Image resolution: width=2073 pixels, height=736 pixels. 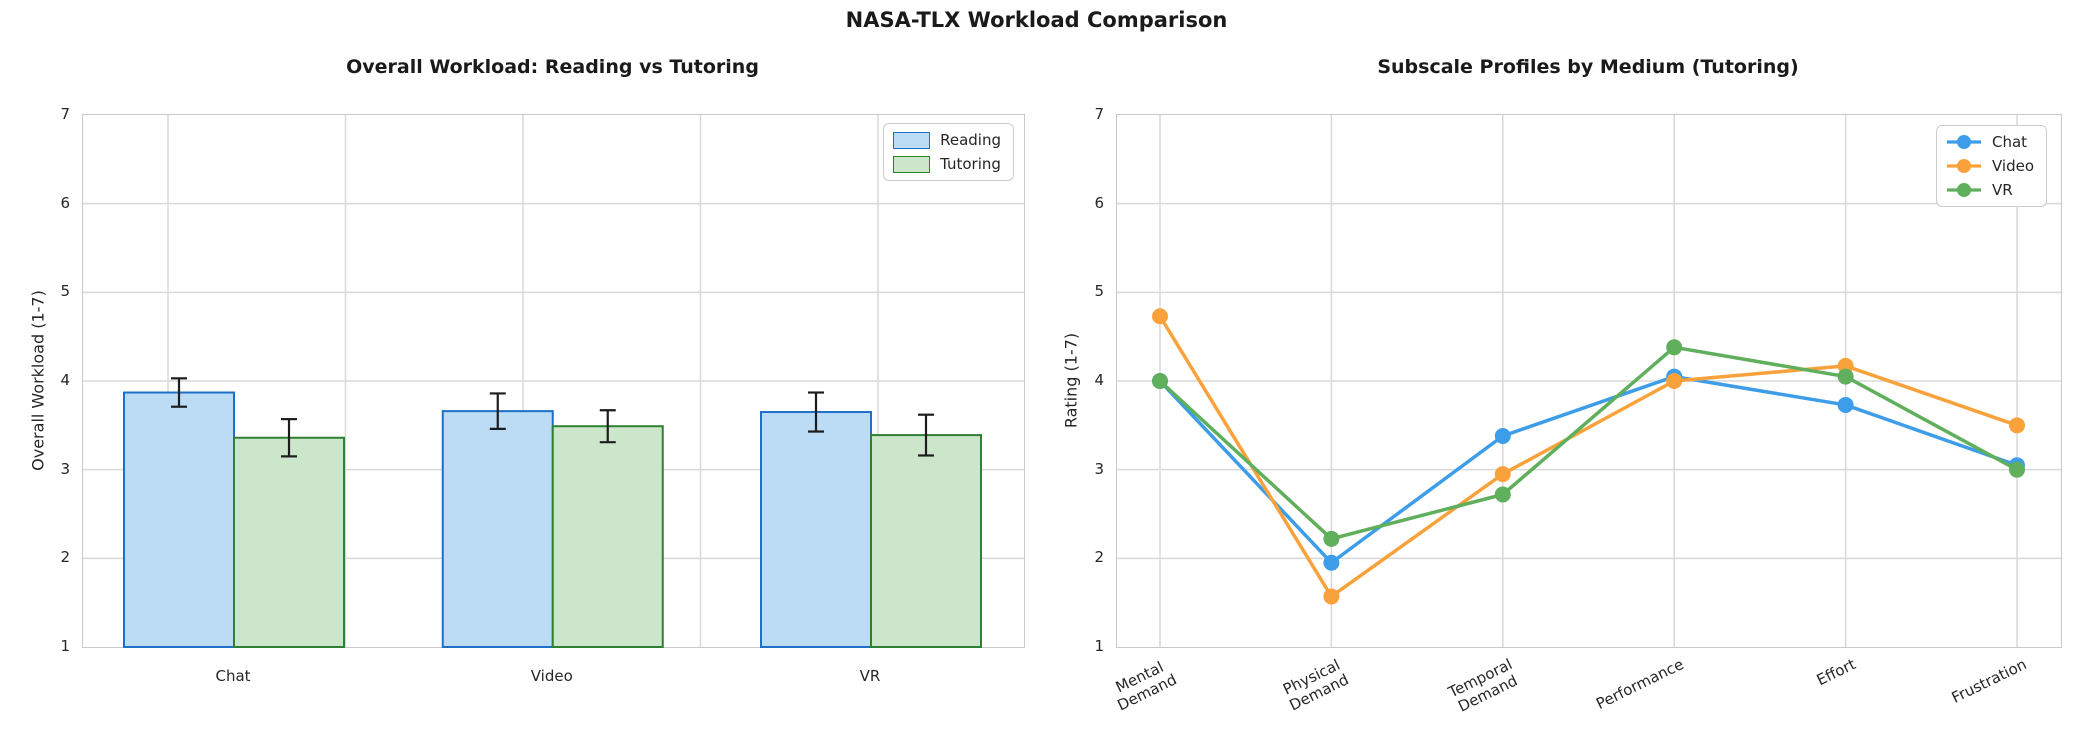 What do you see at coordinates (912, 140) in the screenshot?
I see `reading-swatch-icon` at bounding box center [912, 140].